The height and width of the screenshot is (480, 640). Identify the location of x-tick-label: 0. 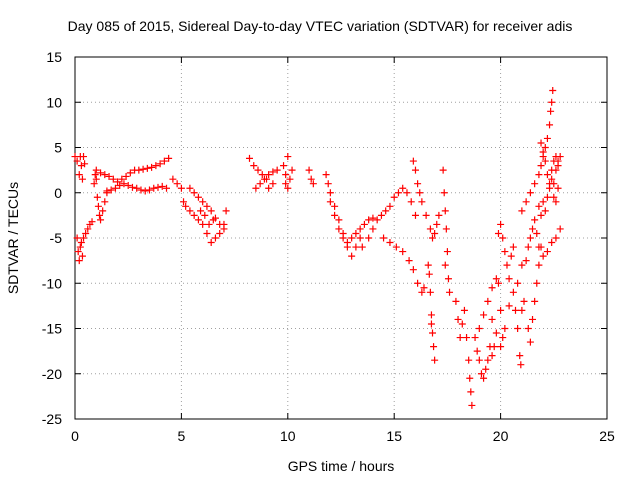
(75, 436).